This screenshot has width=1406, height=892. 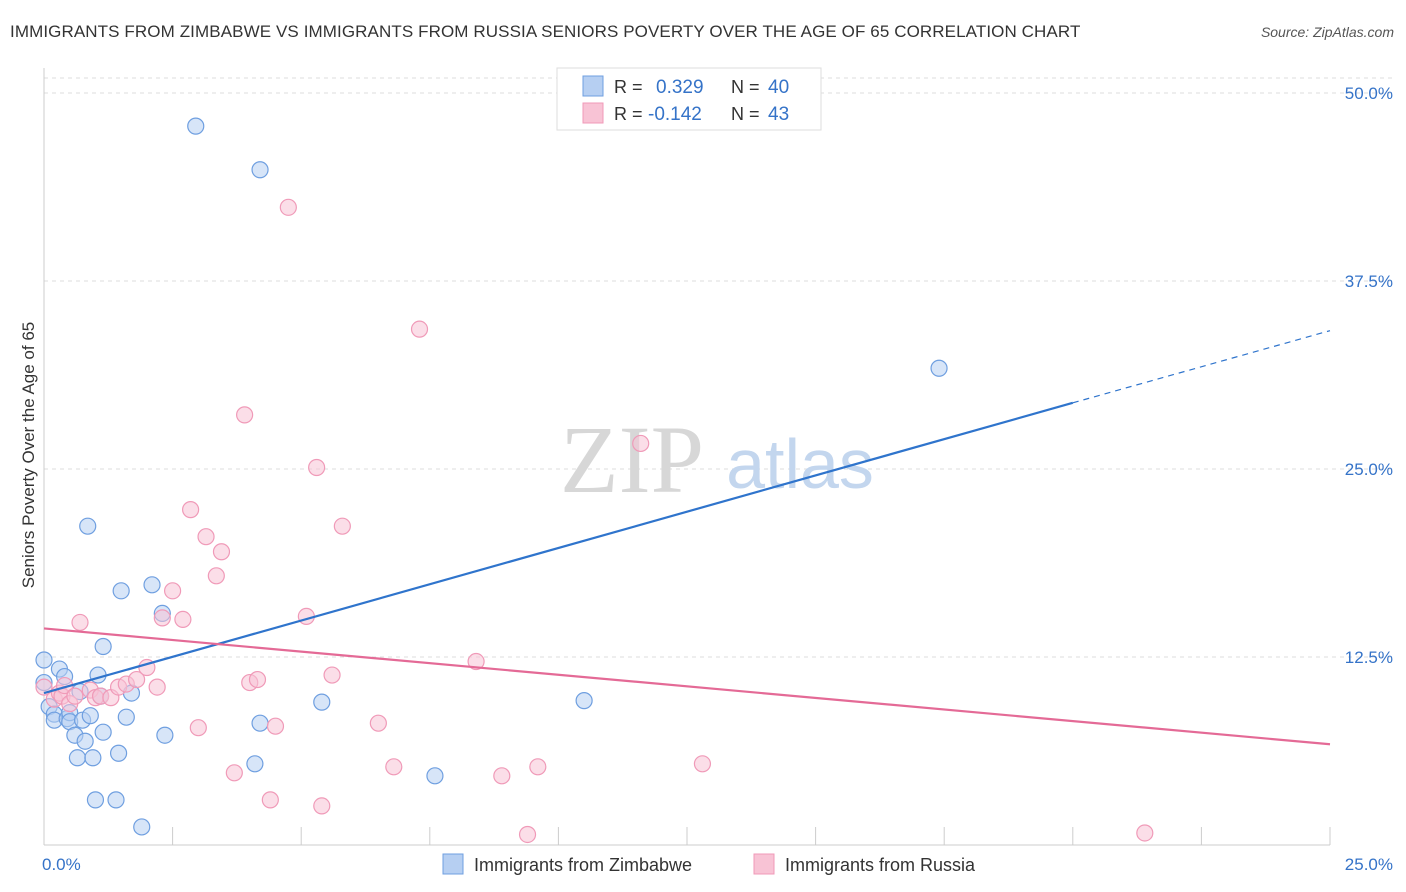 What do you see at coordinates (593, 113) in the screenshot?
I see `stats-swatch-russia` at bounding box center [593, 113].